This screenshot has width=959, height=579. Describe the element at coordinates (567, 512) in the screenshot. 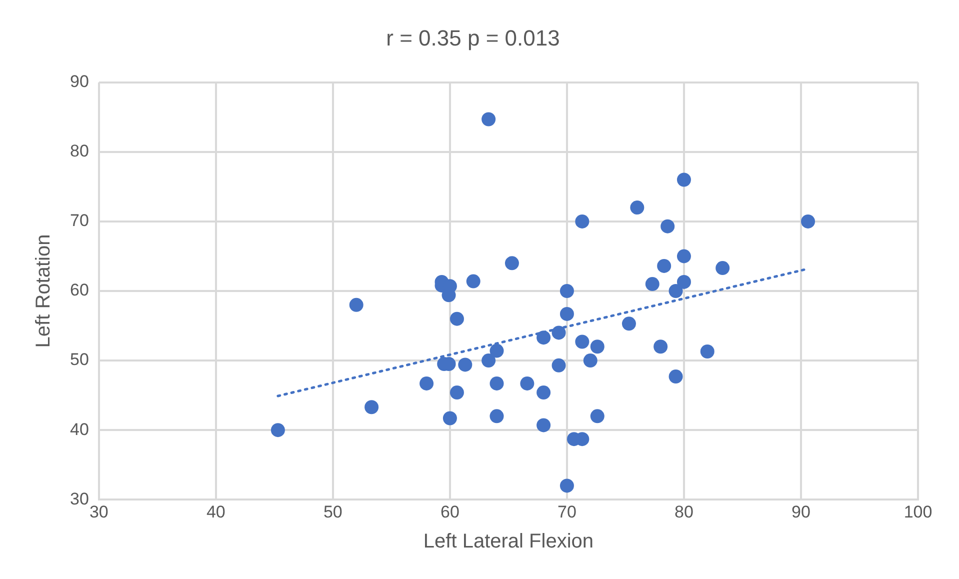

I see `x-tick-label: 70` at that location.